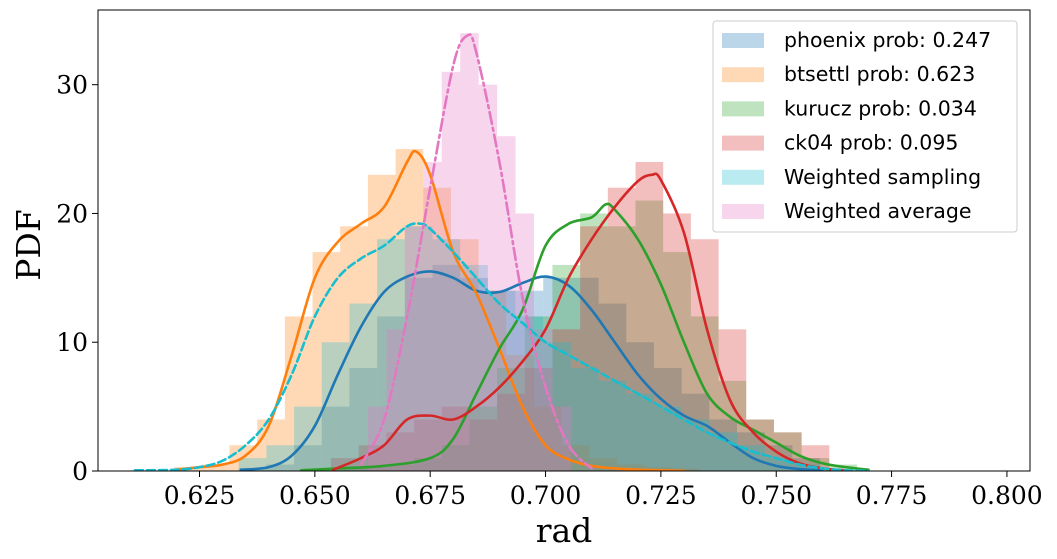  I want to click on x-tick-label: 0.725, so click(661, 495).